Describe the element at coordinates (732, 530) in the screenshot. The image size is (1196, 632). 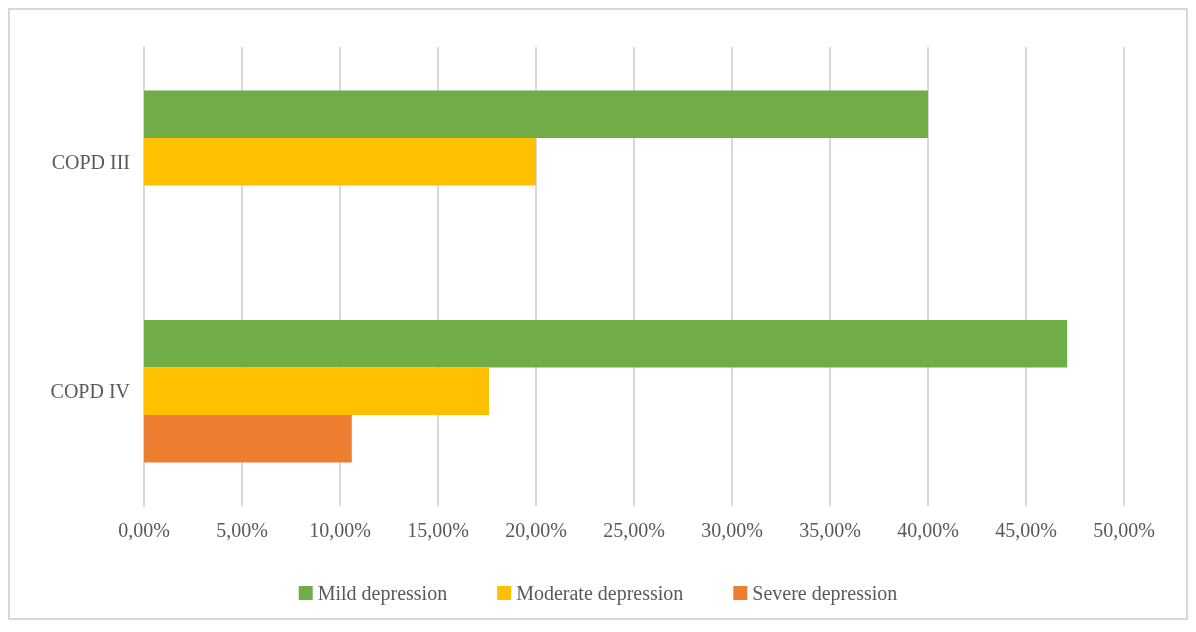
I see `x-tick-label: 30,00%` at that location.